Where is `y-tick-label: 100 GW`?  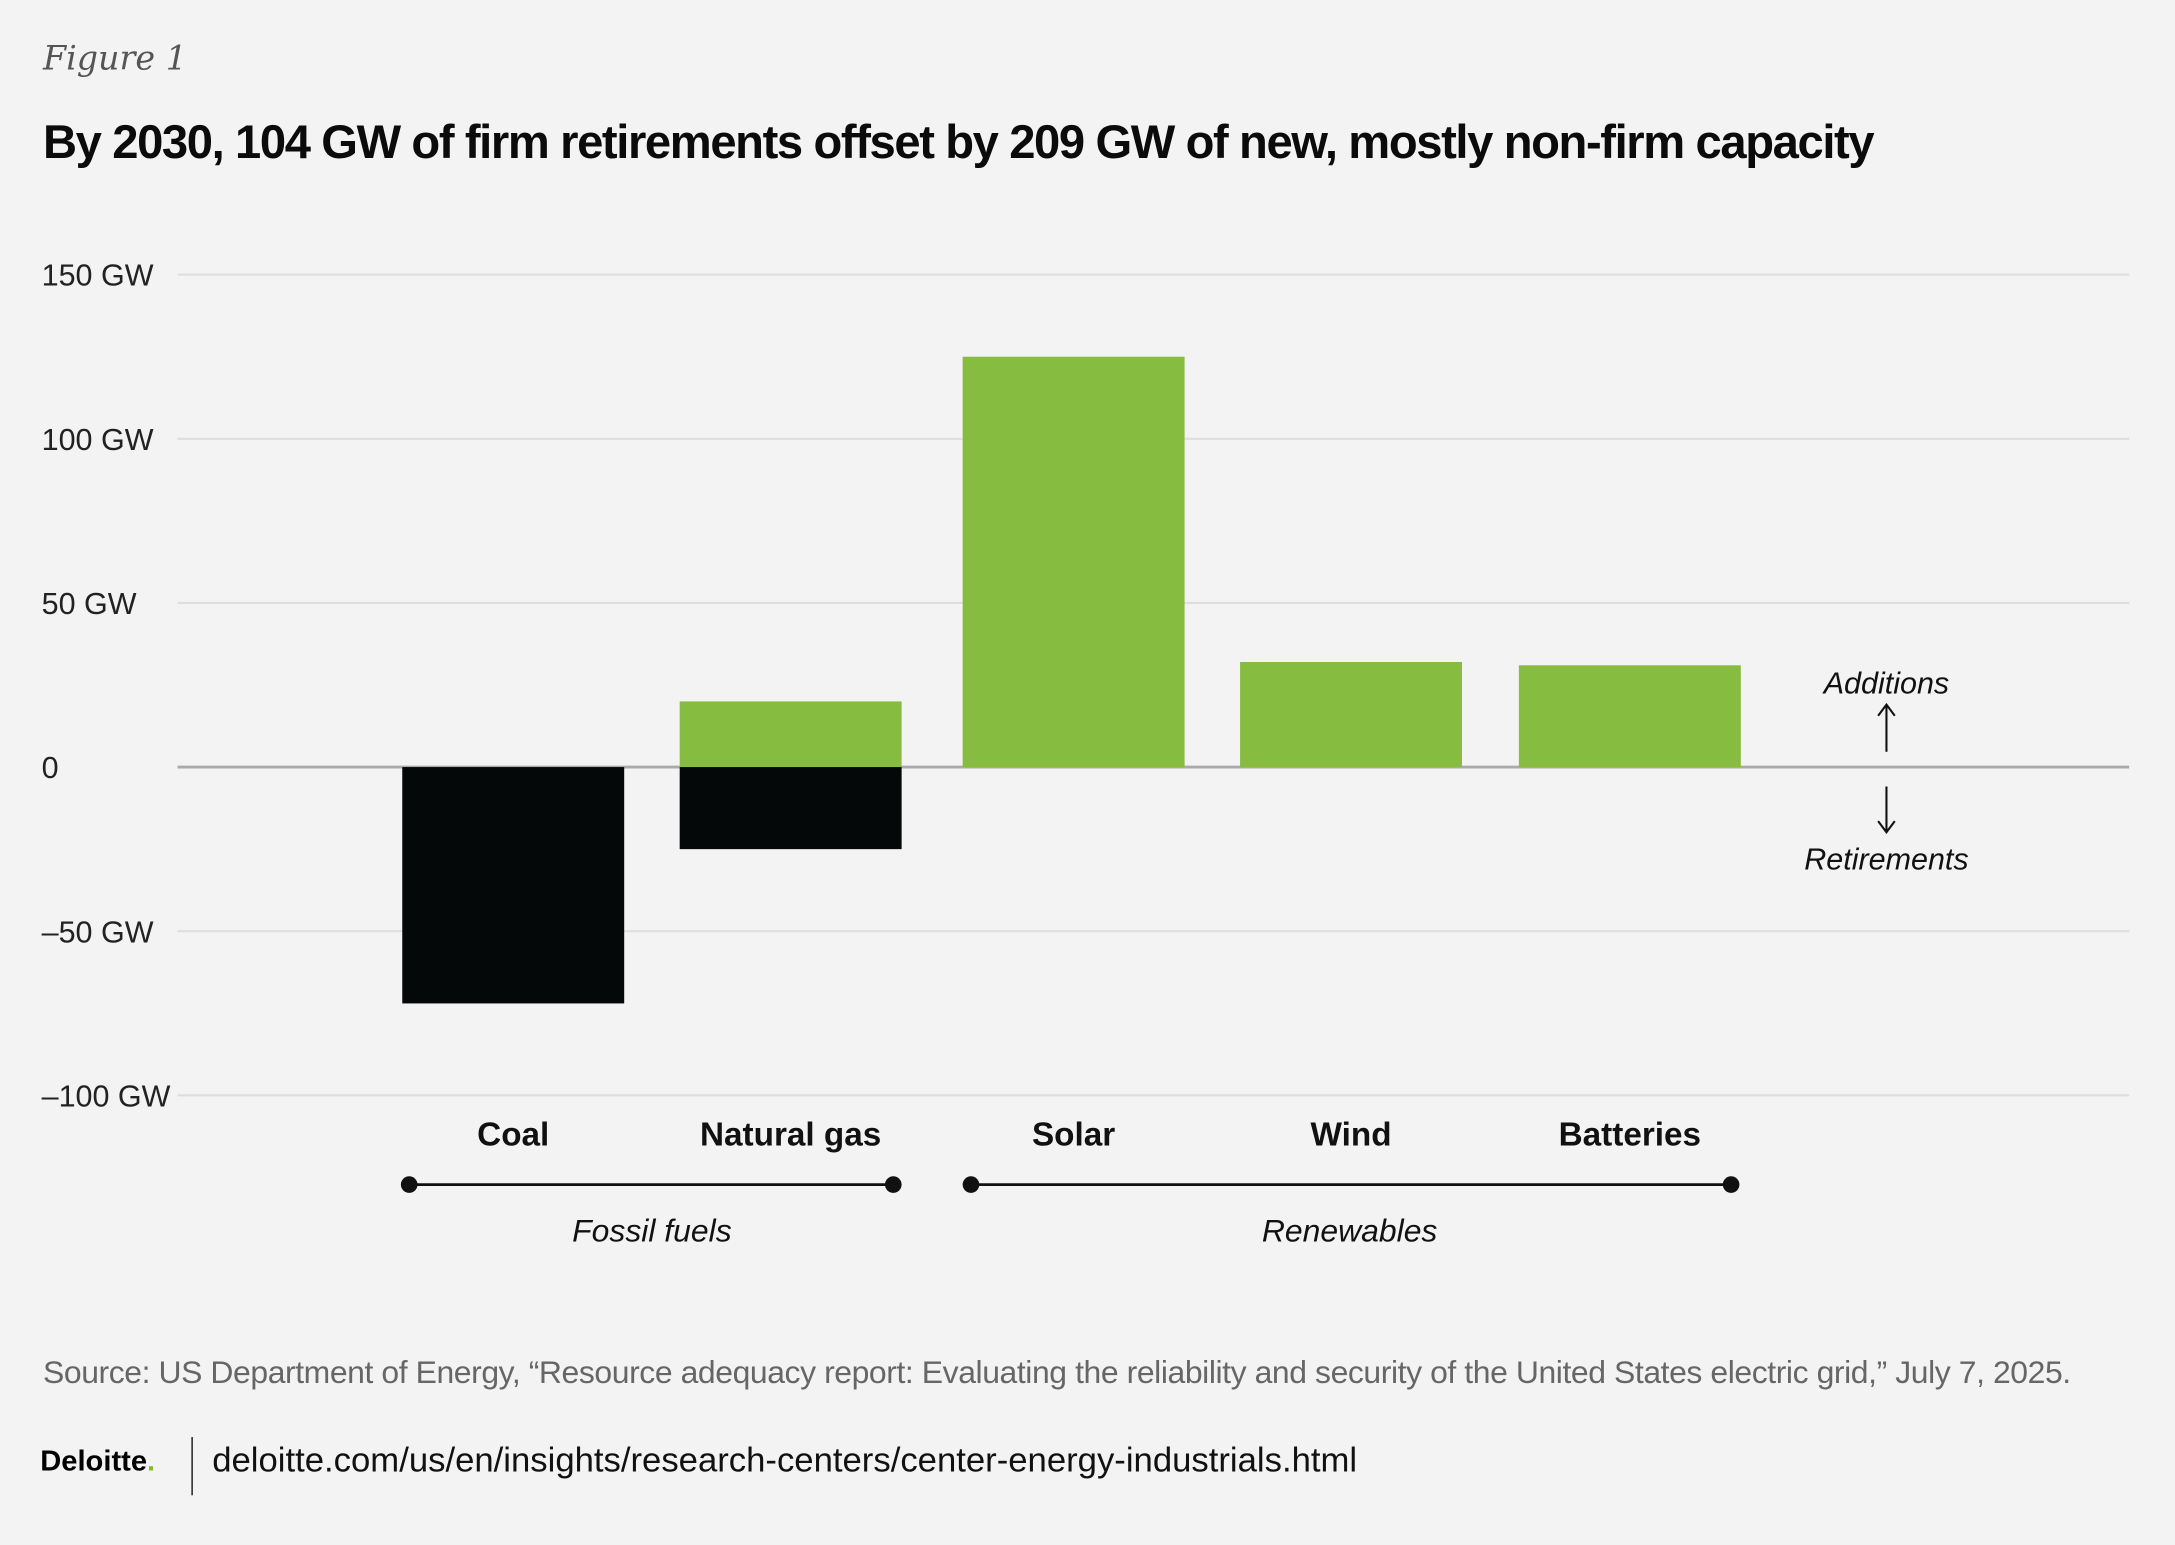 y-tick-label: 100 GW is located at coordinates (98, 440).